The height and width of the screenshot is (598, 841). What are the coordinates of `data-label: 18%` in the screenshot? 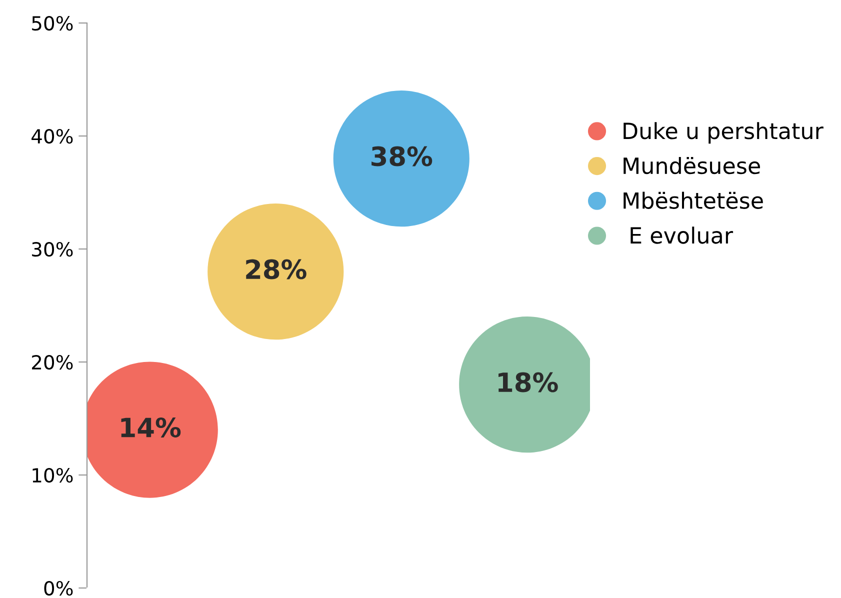 It's located at (528, 382).